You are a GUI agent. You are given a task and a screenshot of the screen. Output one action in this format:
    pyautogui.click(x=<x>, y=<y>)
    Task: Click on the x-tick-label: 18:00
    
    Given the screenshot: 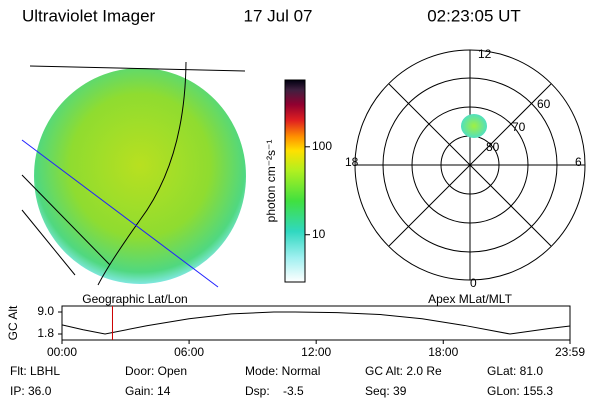 What is the action you would take?
    pyautogui.click(x=443, y=352)
    